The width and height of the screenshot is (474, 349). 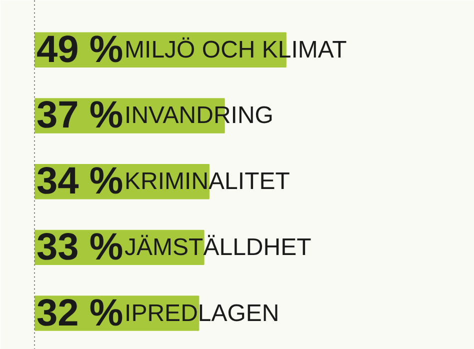 I want to click on data-label: 33 %, so click(x=80, y=247).